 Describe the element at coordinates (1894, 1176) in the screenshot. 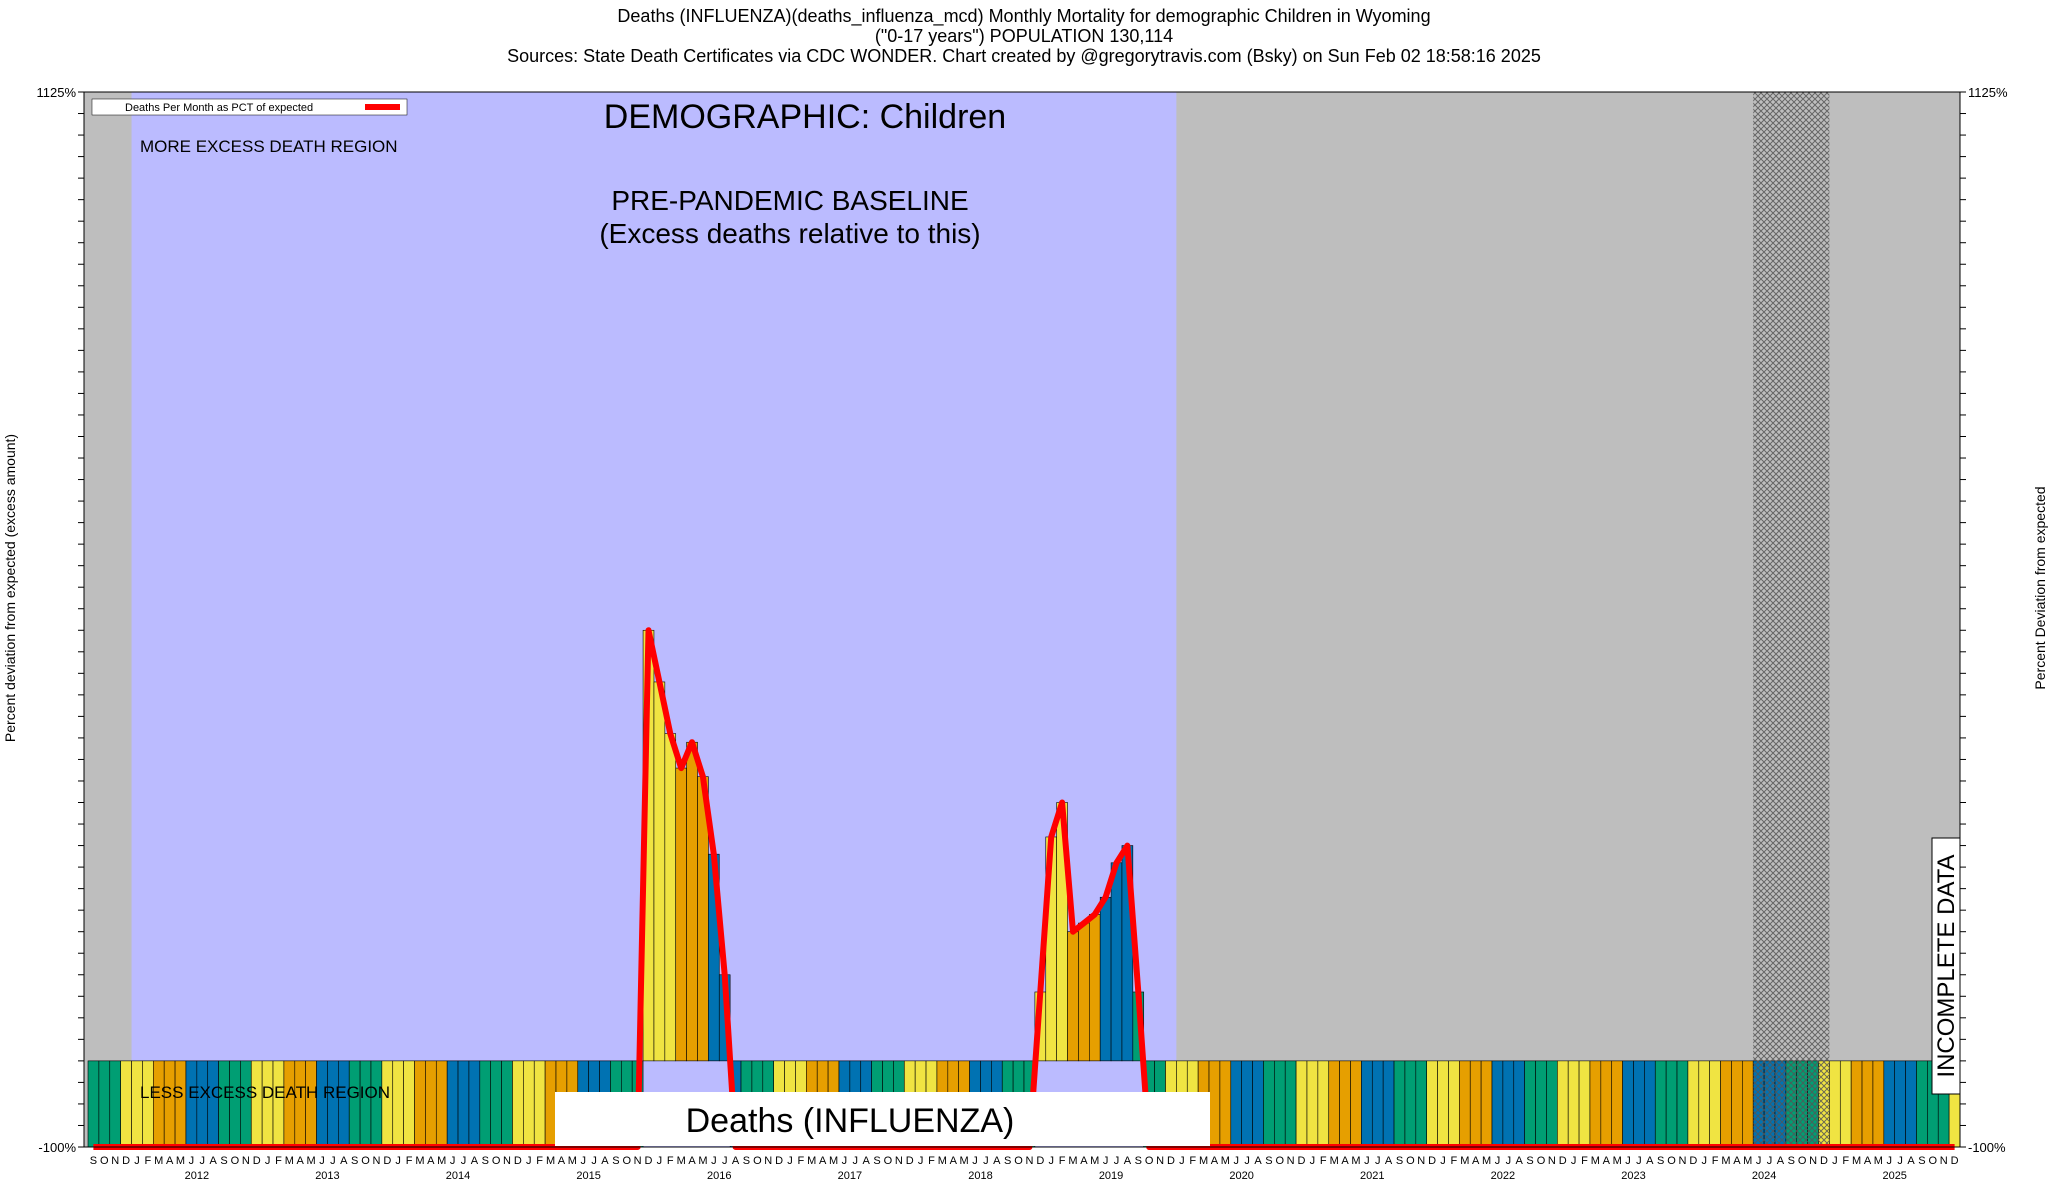

I see `x-year-label: 2025` at that location.